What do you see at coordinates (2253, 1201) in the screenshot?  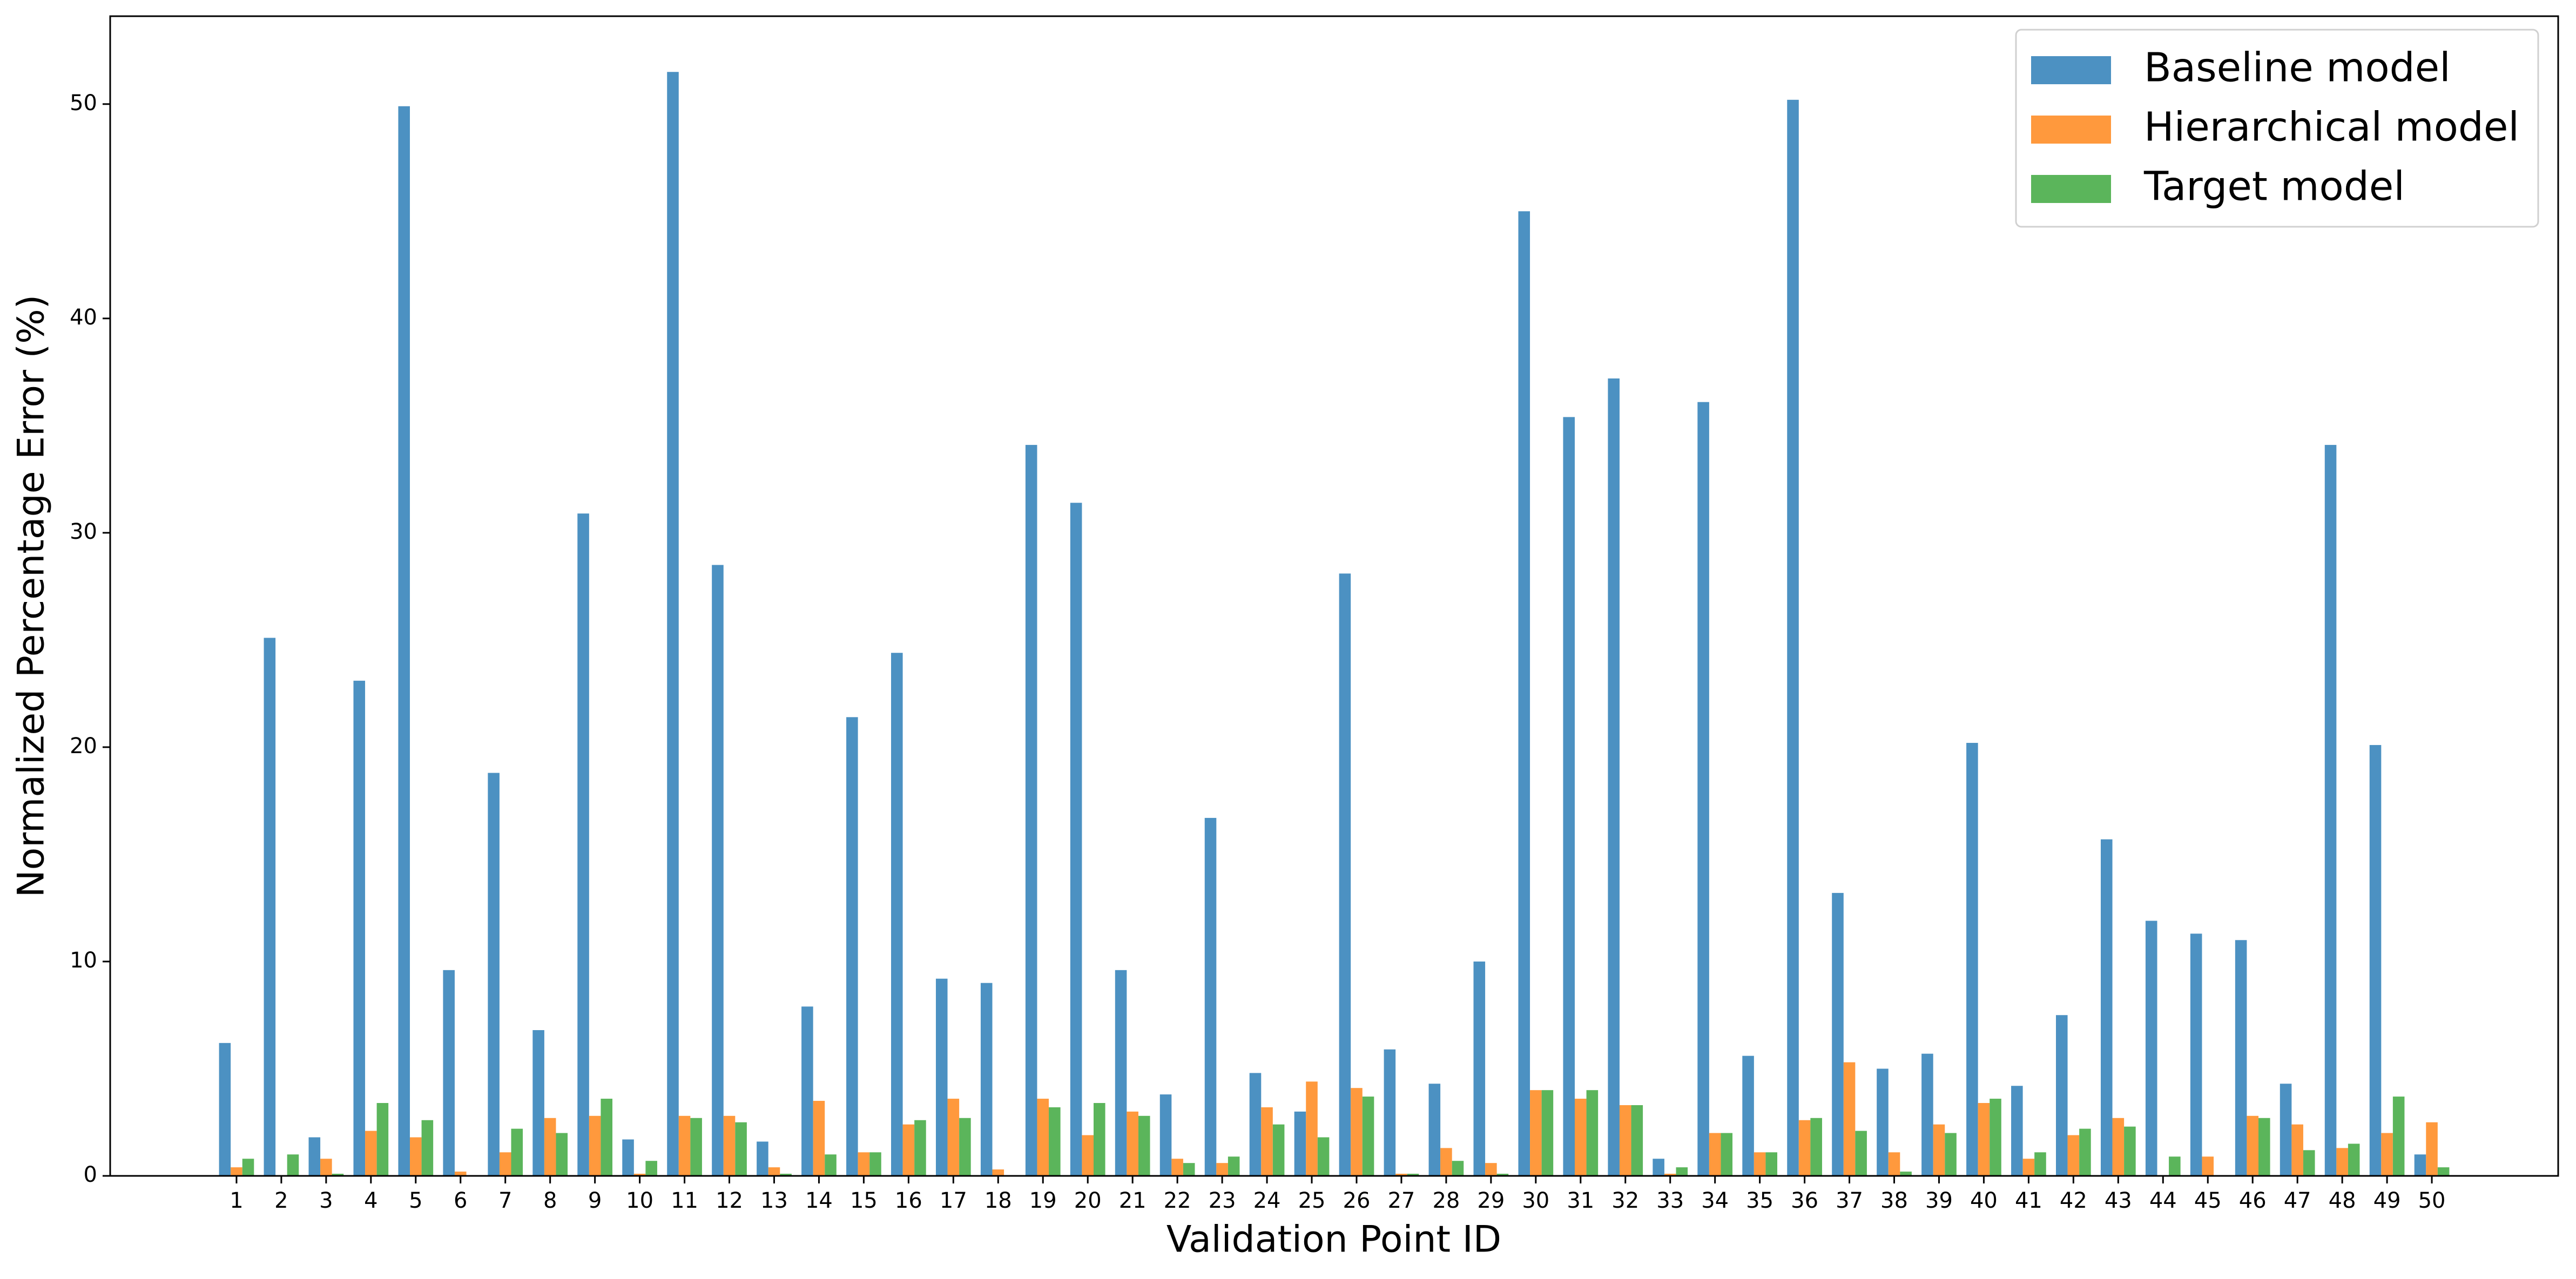 I see `x-tick-label: 46` at bounding box center [2253, 1201].